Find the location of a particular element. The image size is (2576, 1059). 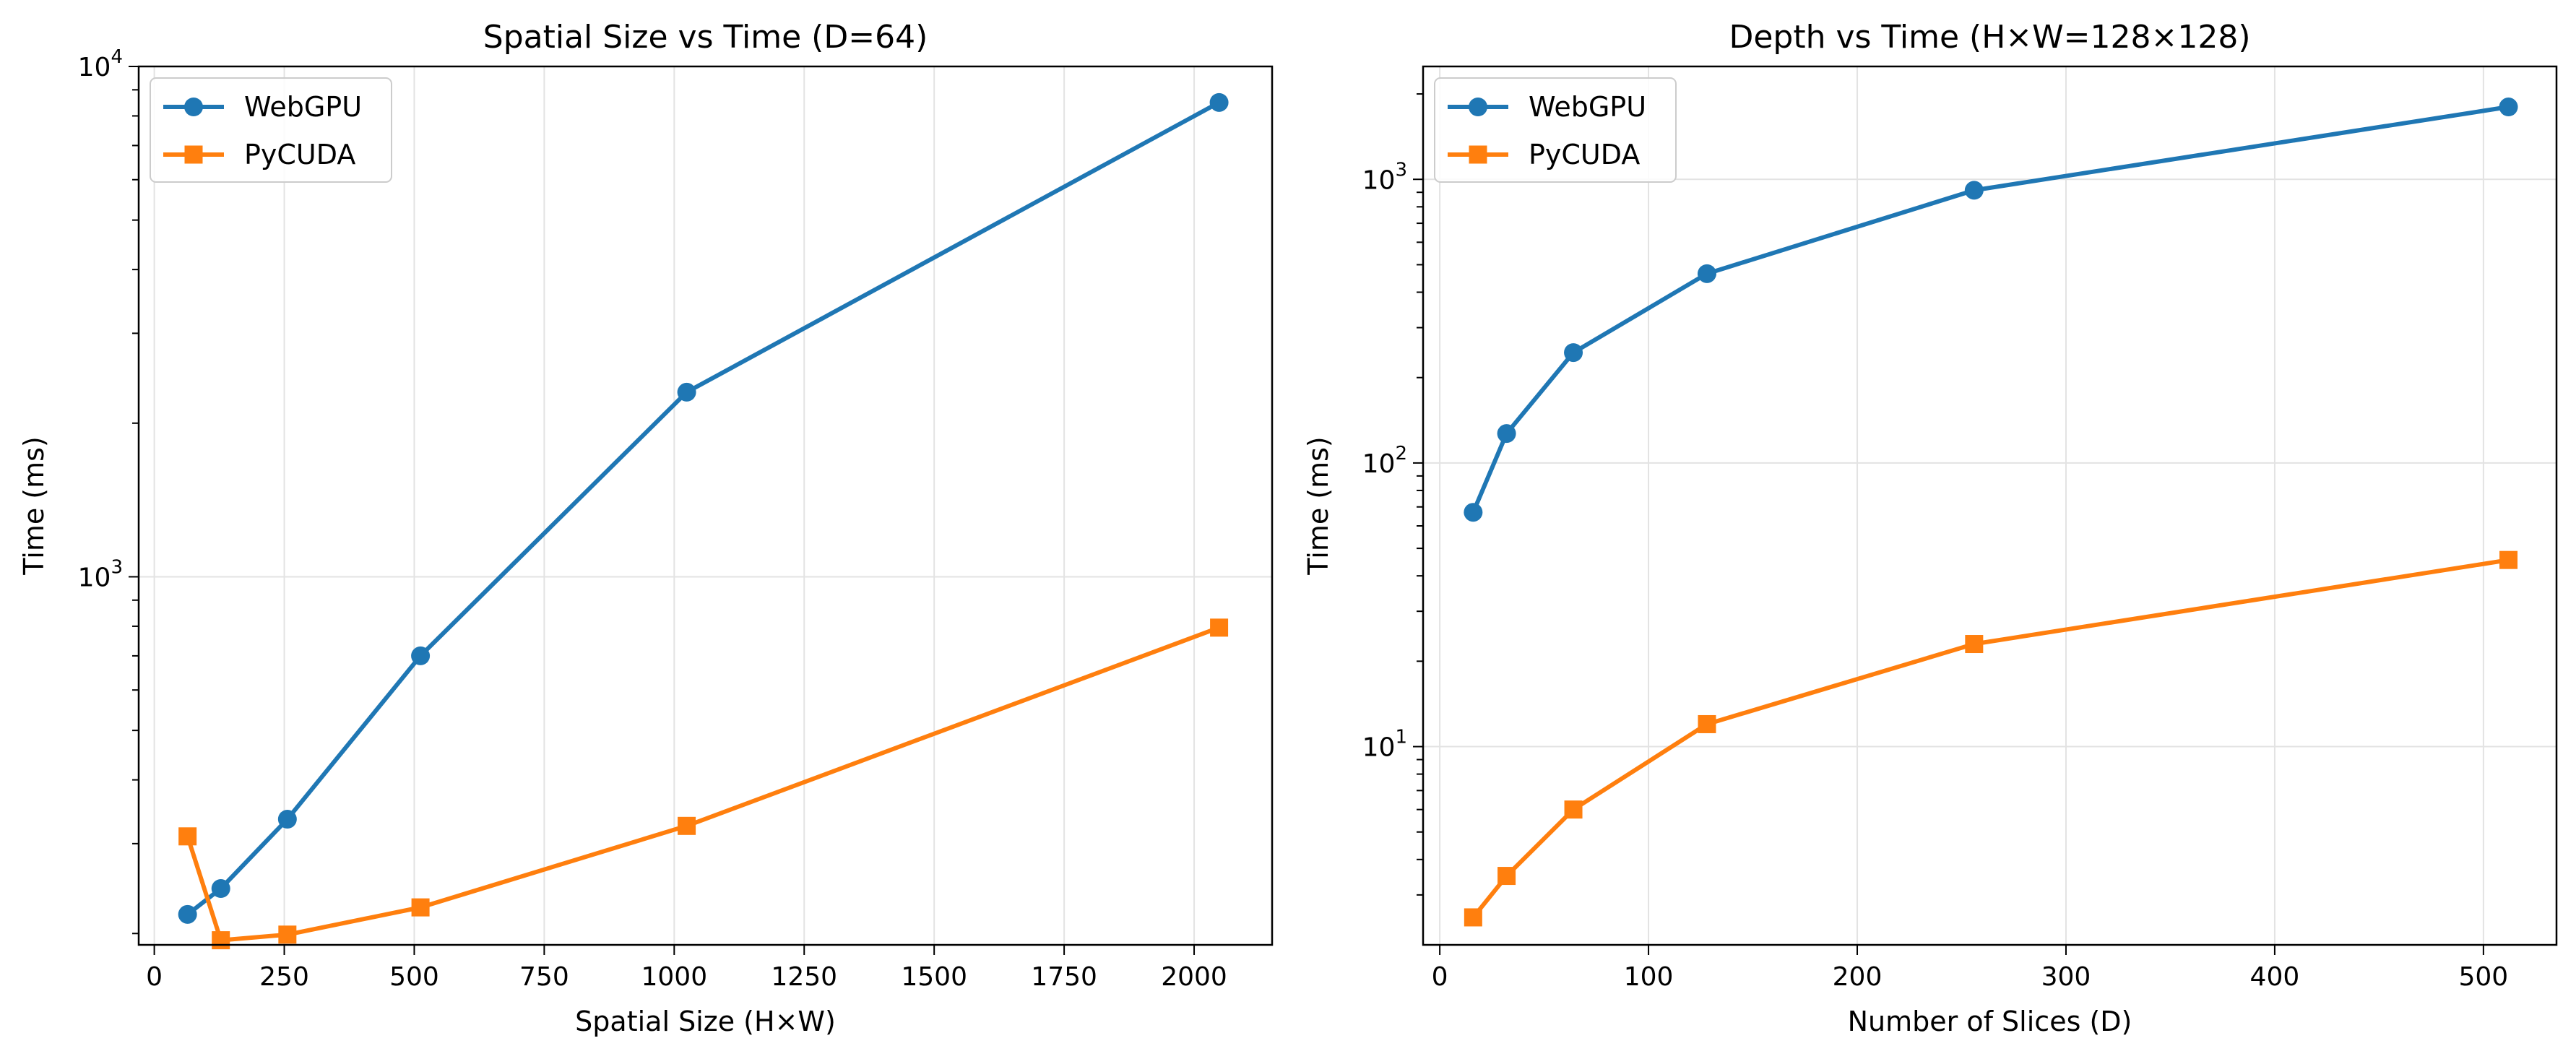

x-tick-label: 1500 is located at coordinates (934, 977).